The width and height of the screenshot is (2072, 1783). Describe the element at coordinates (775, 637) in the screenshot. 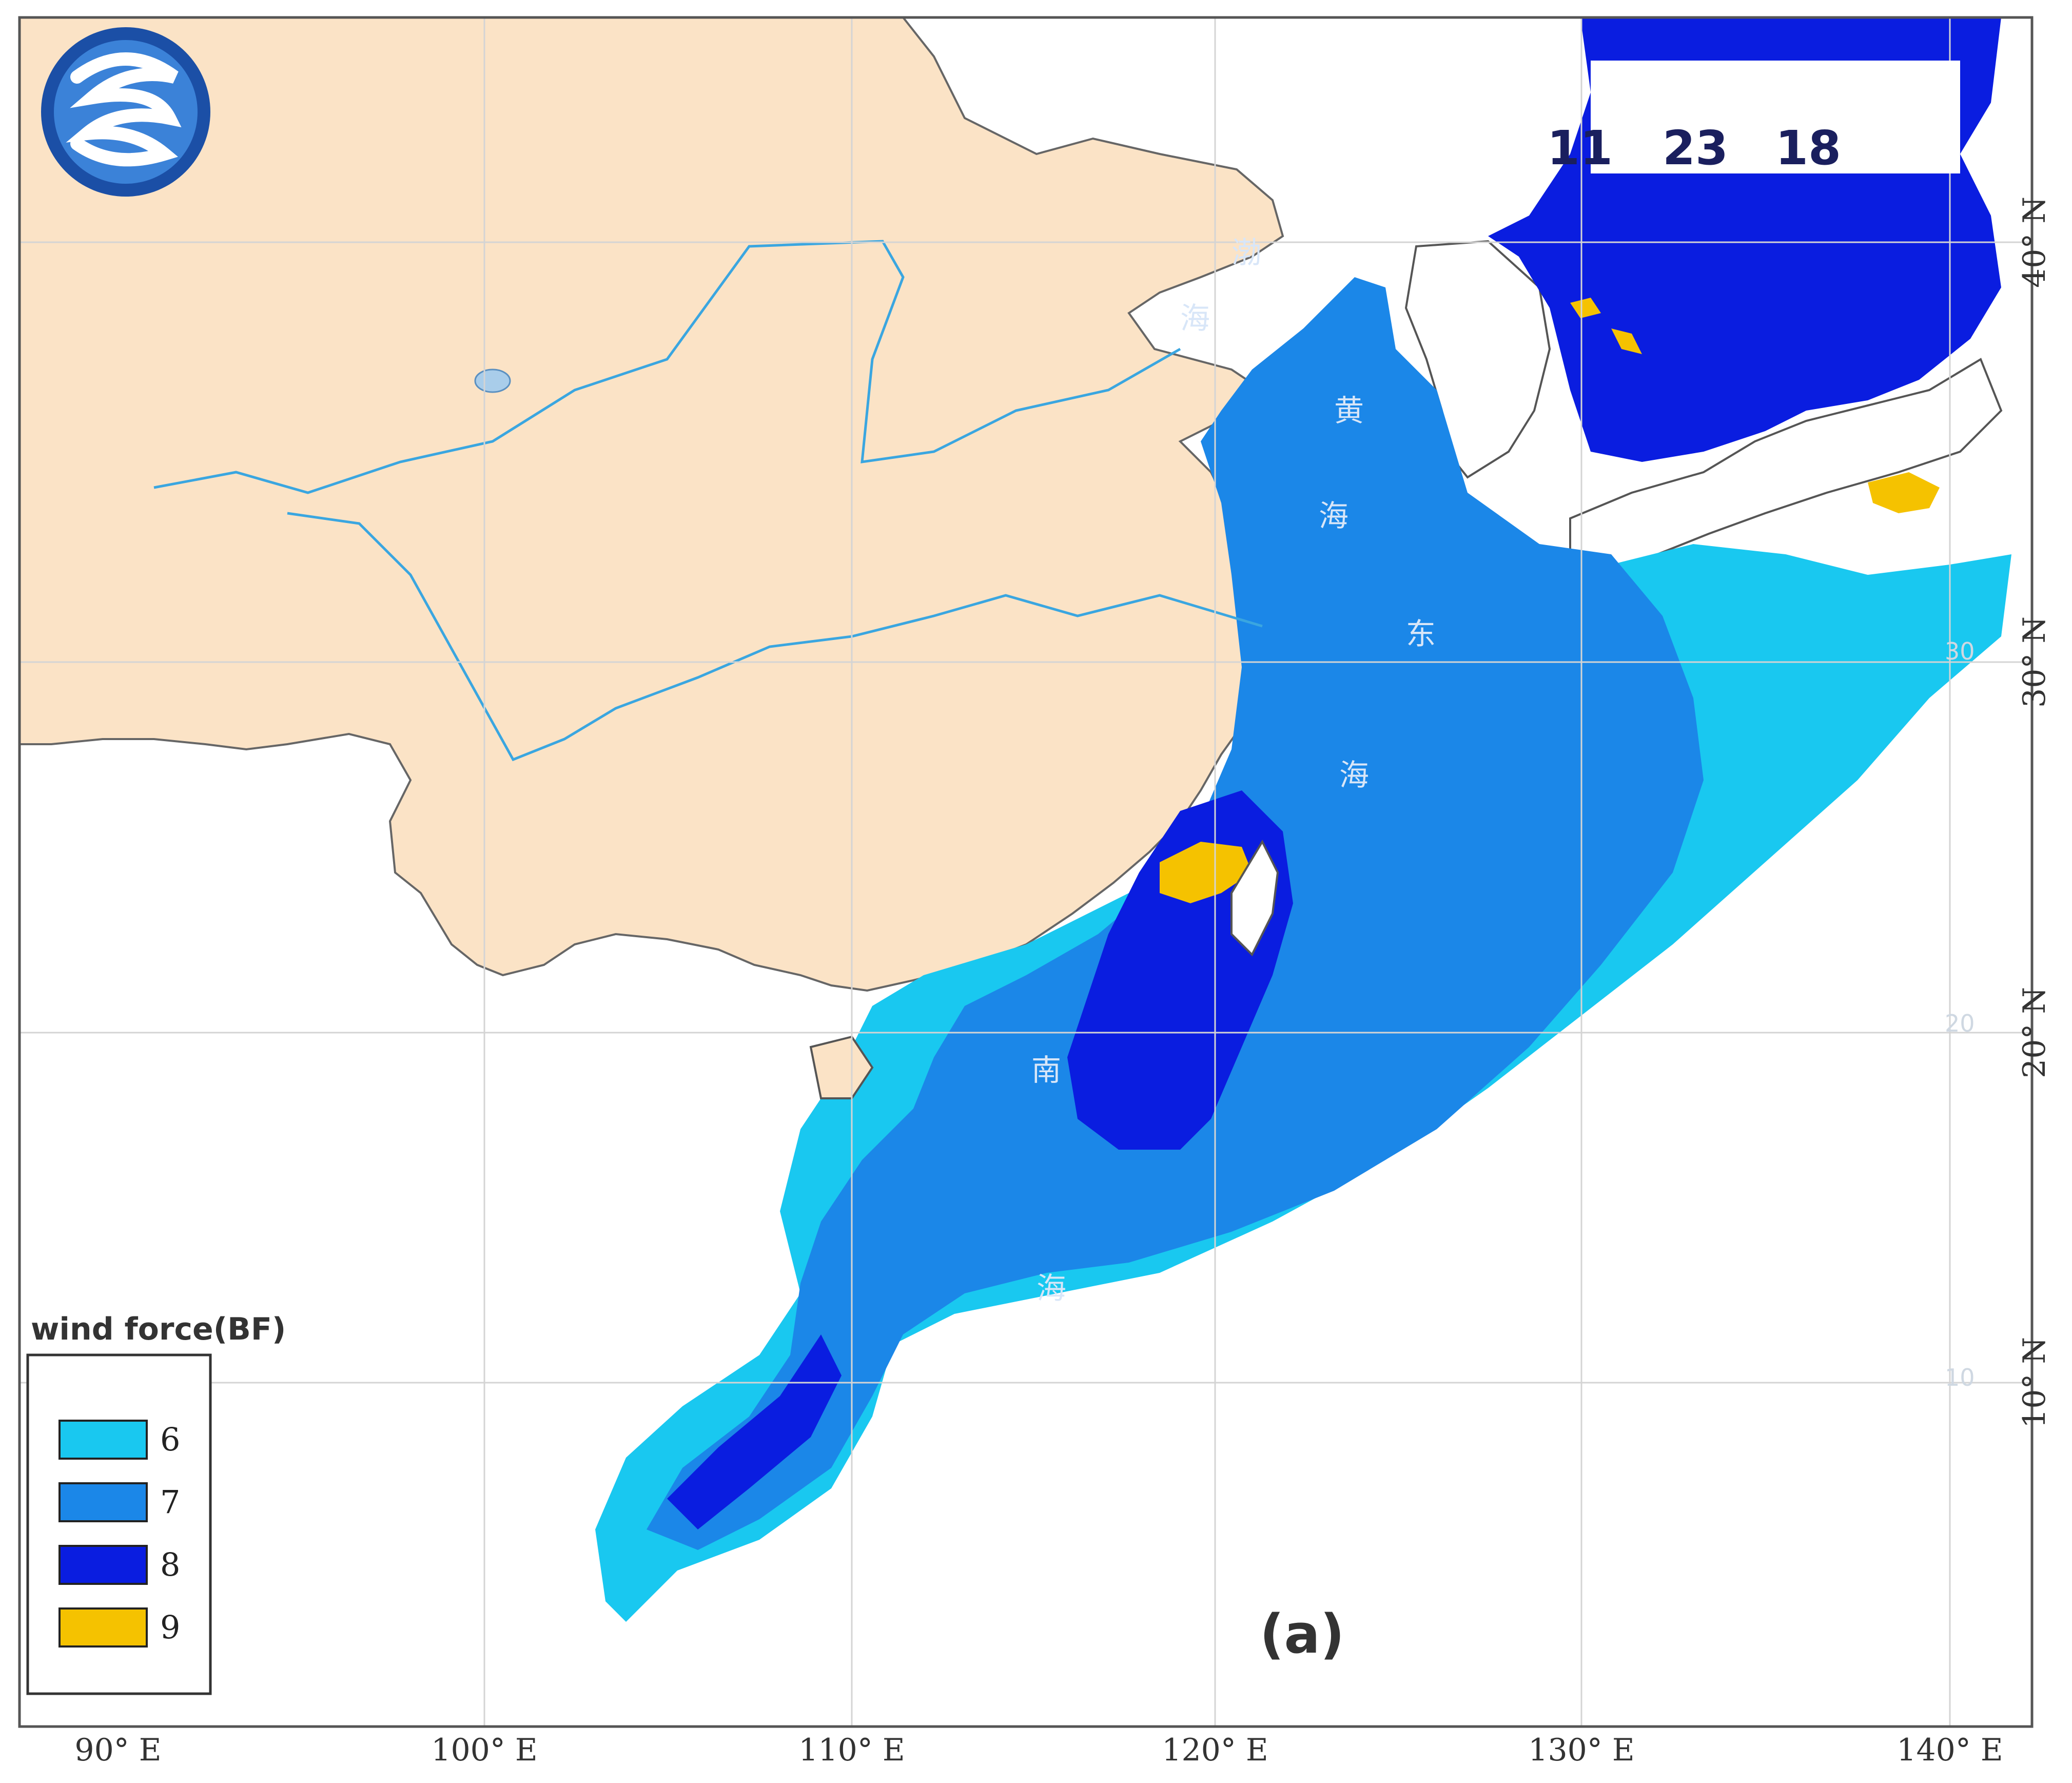

I see `yangtze-river` at that location.